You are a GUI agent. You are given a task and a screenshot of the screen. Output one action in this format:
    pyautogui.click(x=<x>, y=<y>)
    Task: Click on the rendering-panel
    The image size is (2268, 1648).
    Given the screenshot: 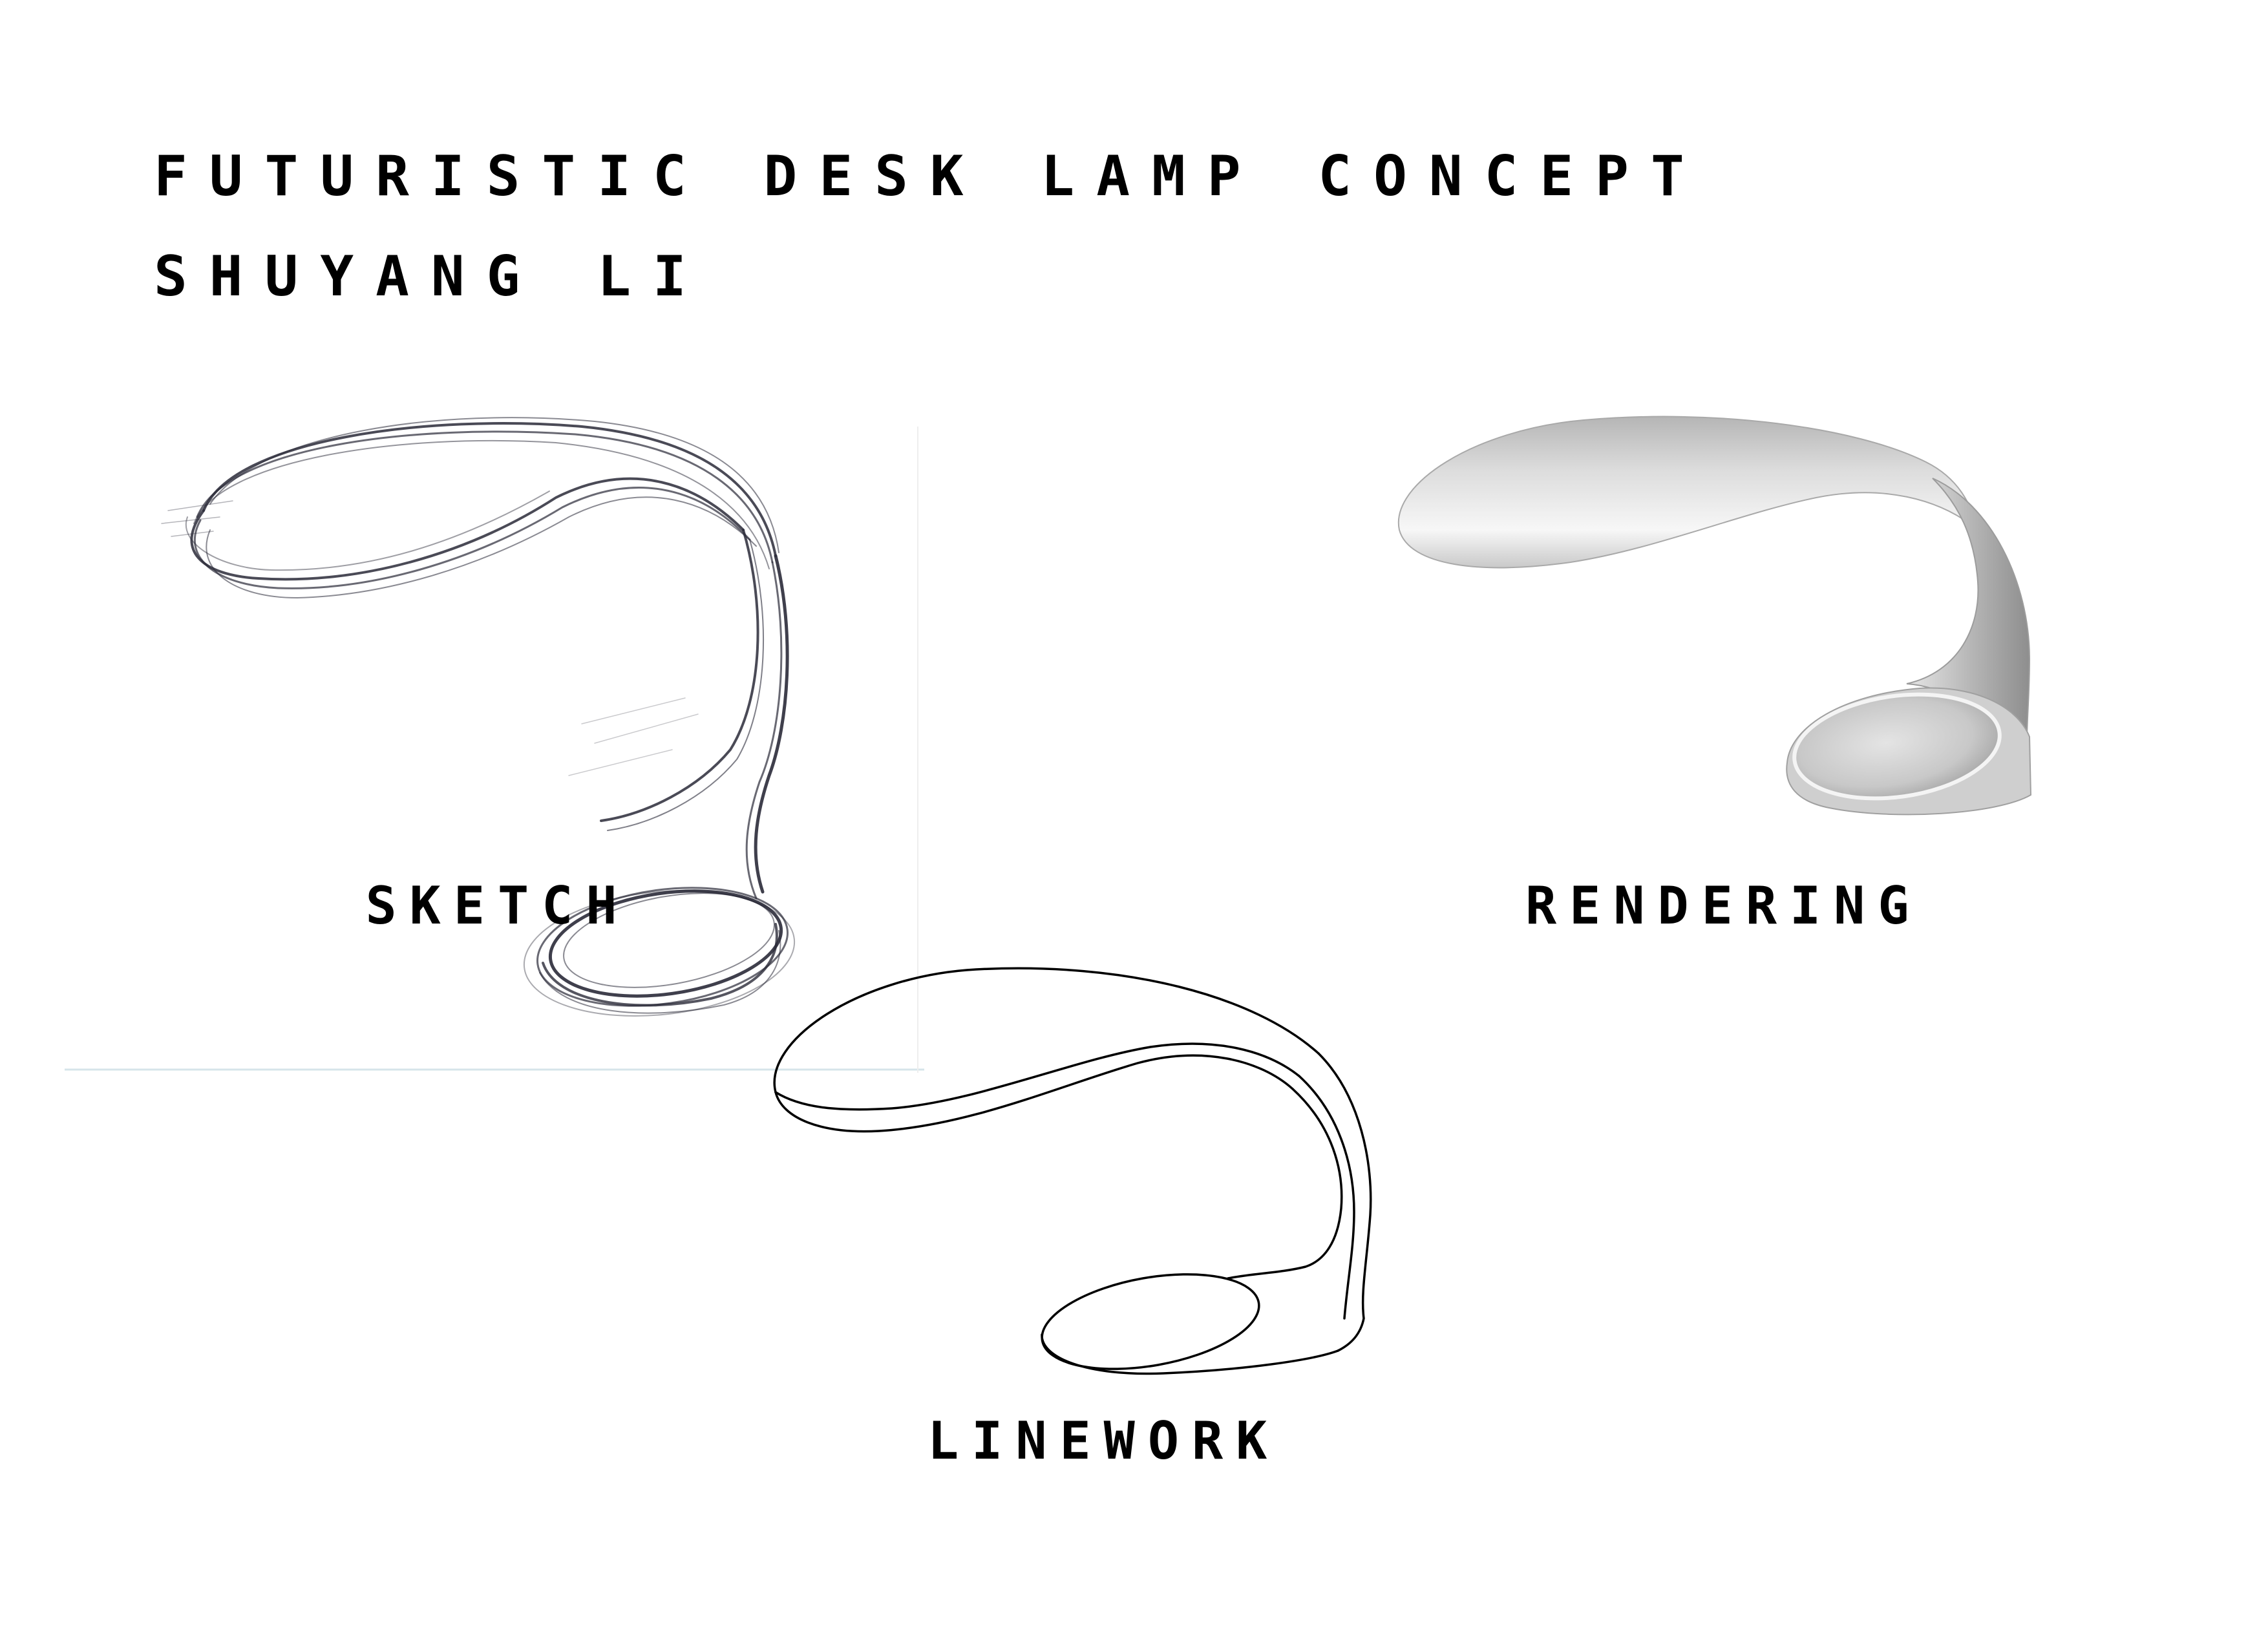 What is the action you would take?
    pyautogui.click(x=1729, y=624)
    